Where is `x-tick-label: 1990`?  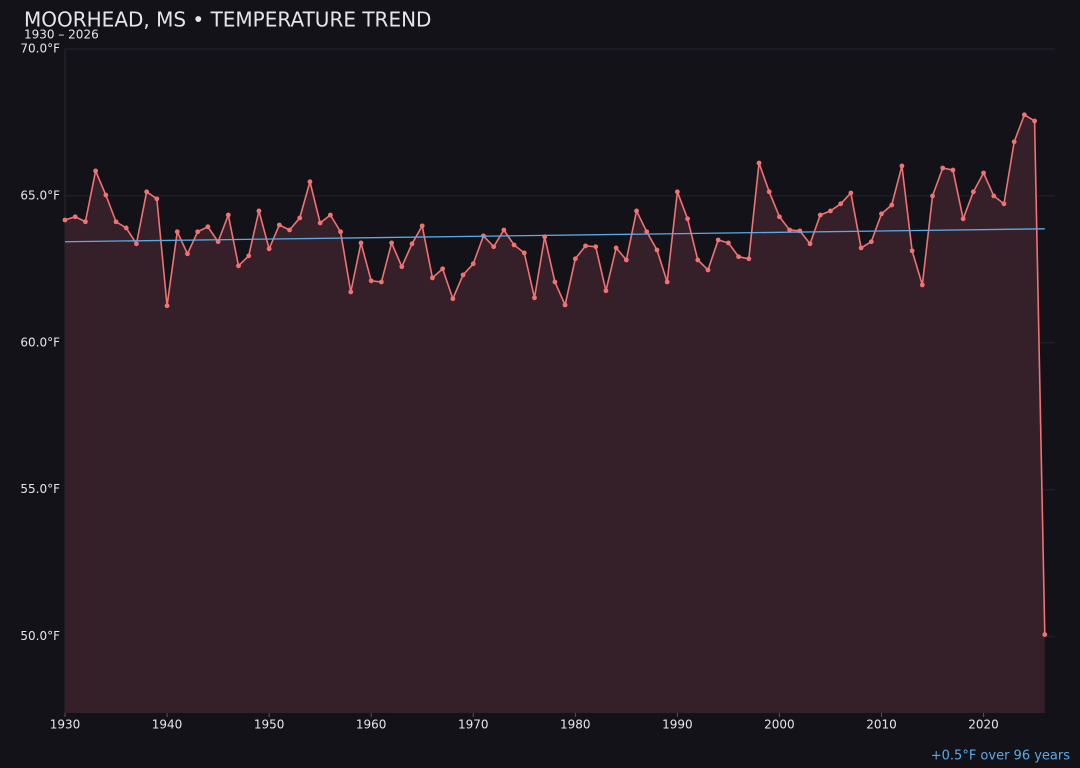
x-tick-label: 1990 is located at coordinates (677, 725).